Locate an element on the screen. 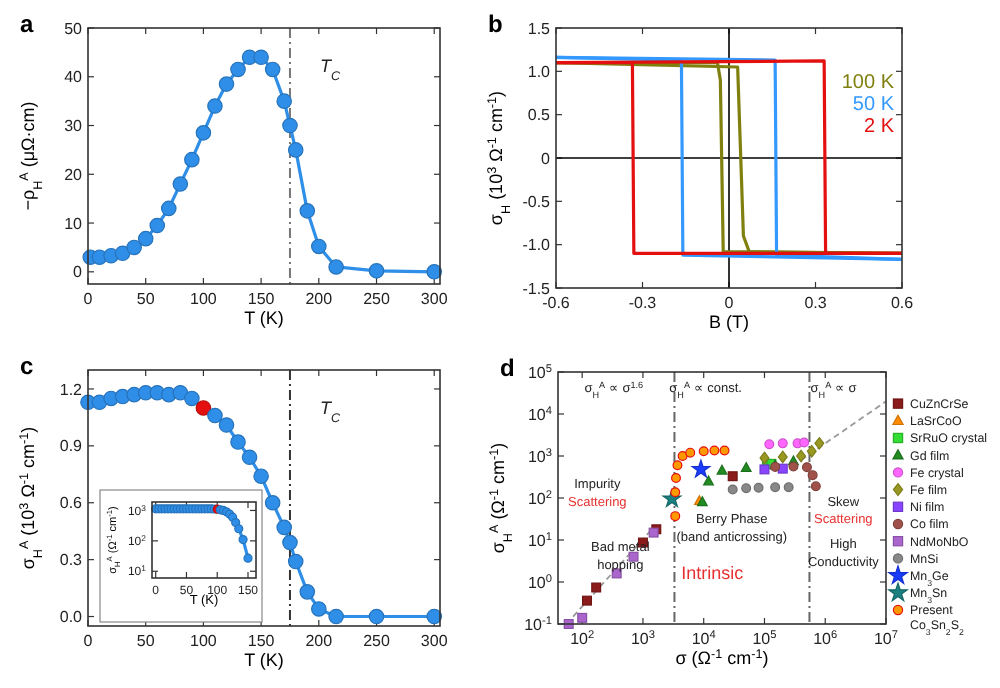  annotation: Intrinsic is located at coordinates (713, 572).